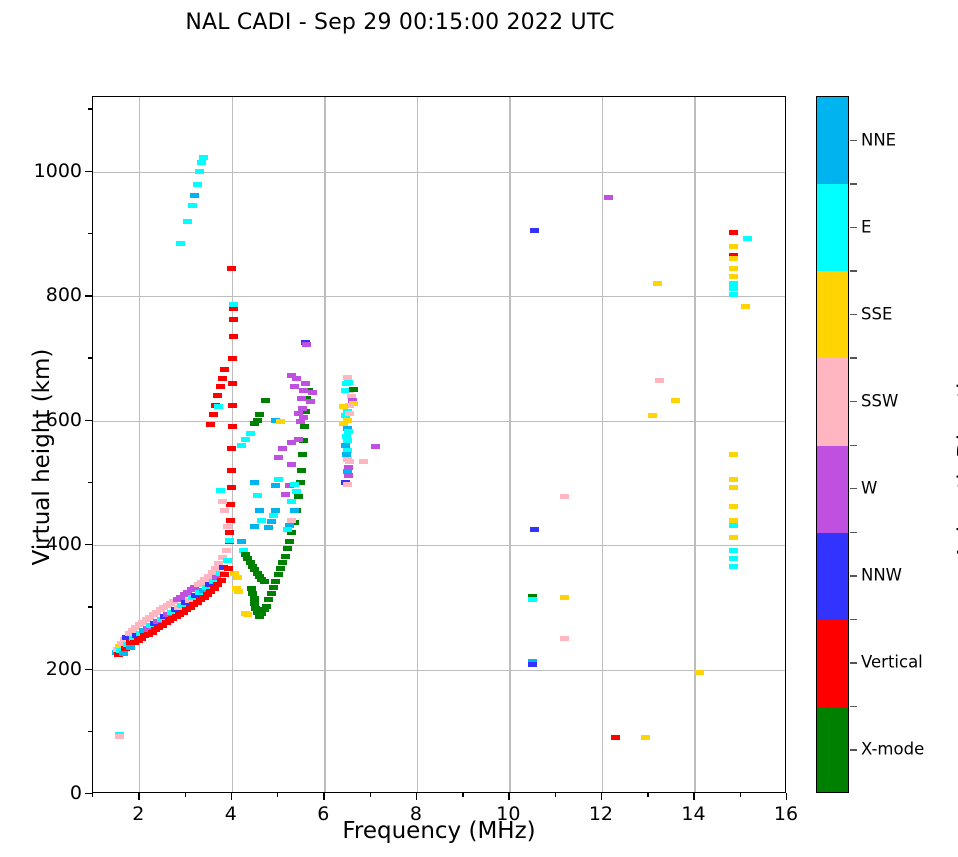 Image resolution: width=958 pixels, height=857 pixels. I want to click on y-axis-title: Virtual height (km), so click(42, 457).